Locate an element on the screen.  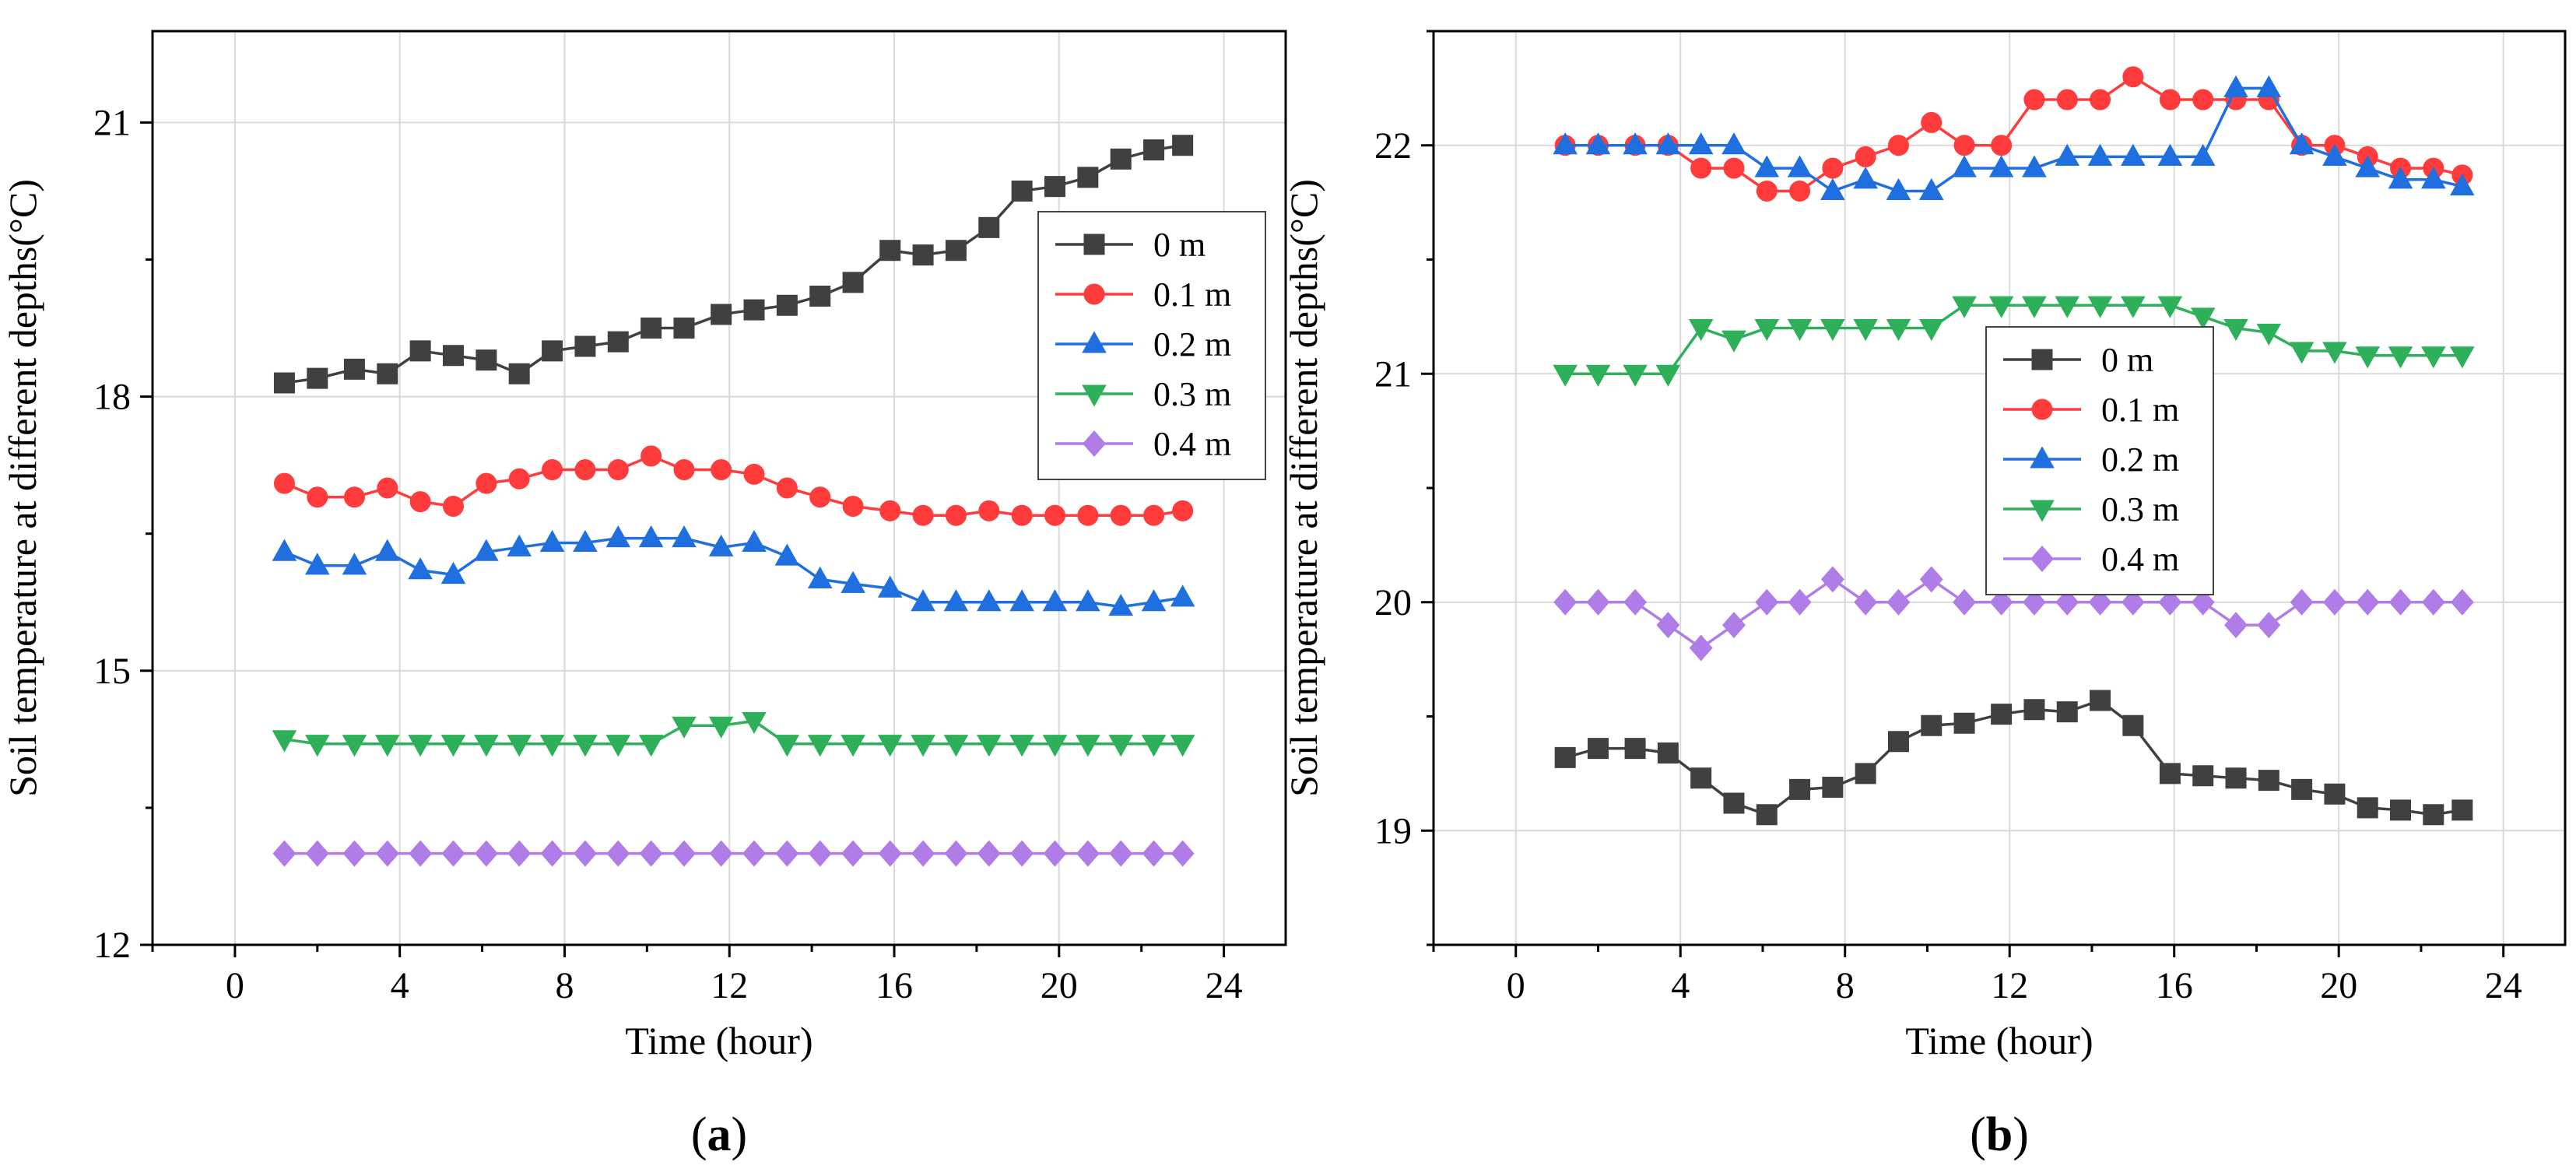
y-axis: 19 20 21 22 is located at coordinates (1404, 488).